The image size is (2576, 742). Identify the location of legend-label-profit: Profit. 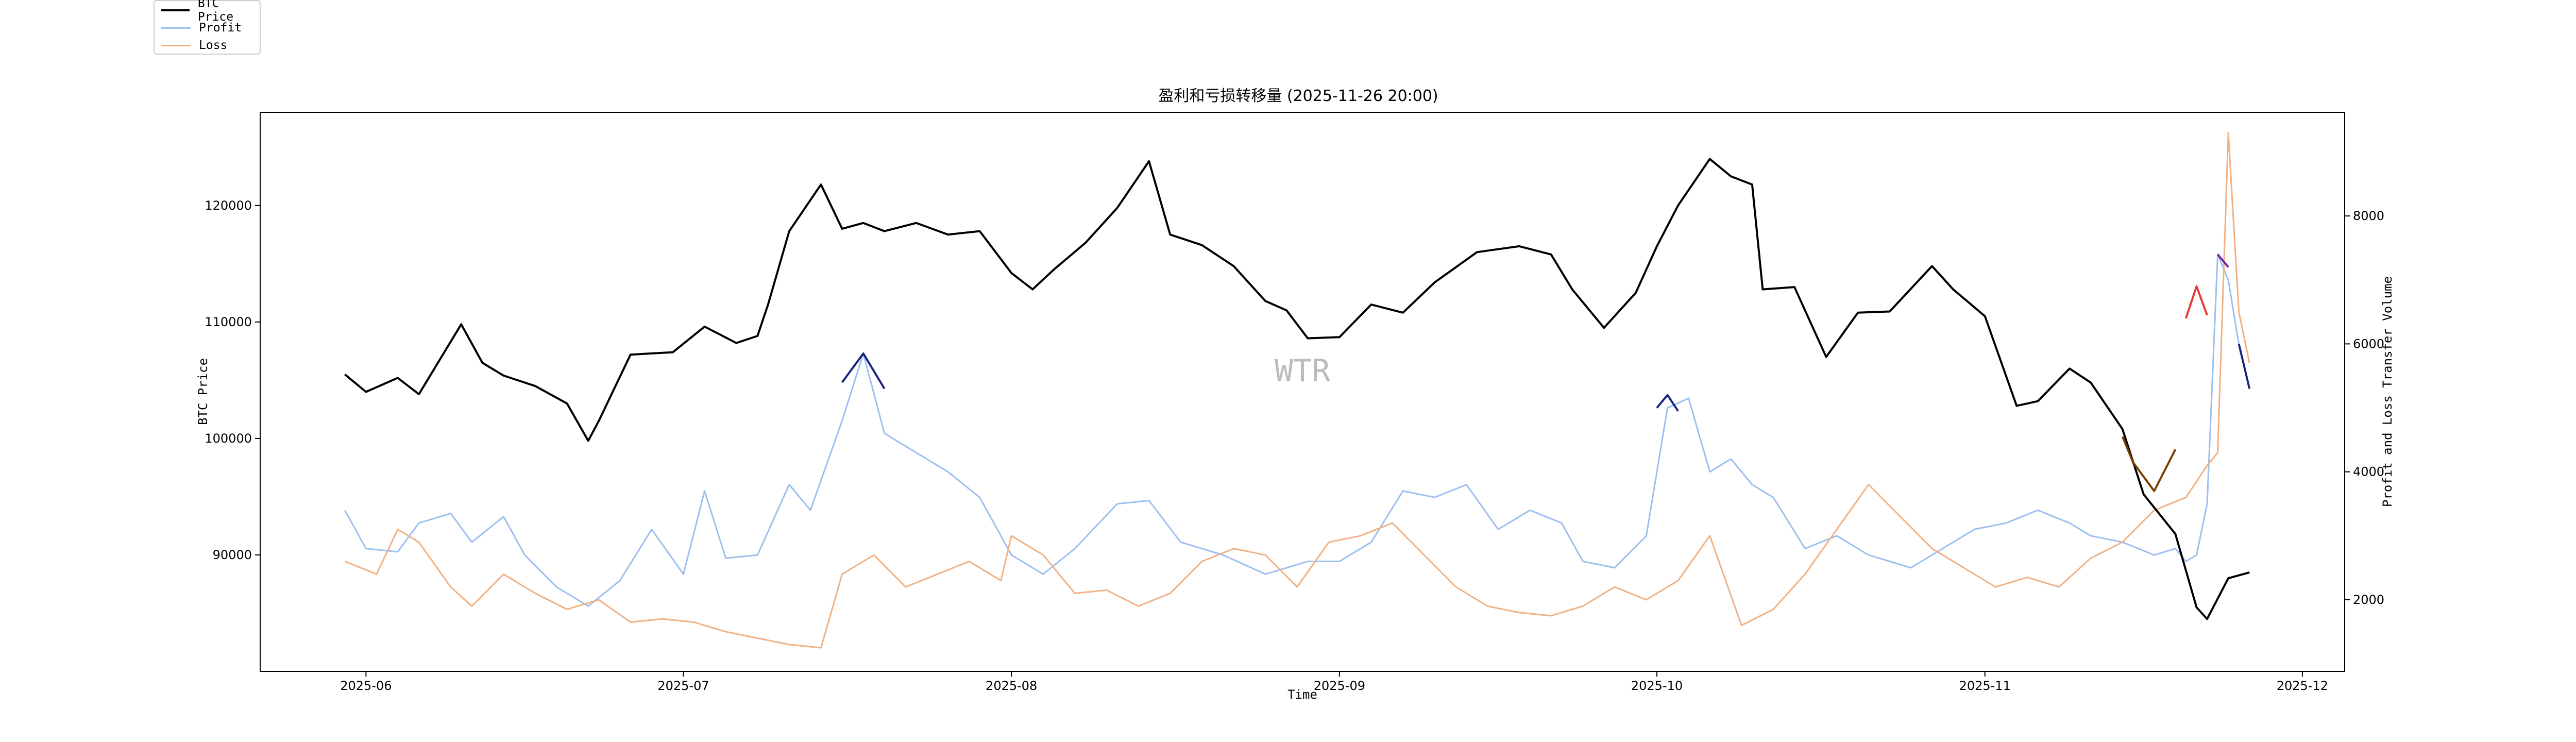
(220, 28).